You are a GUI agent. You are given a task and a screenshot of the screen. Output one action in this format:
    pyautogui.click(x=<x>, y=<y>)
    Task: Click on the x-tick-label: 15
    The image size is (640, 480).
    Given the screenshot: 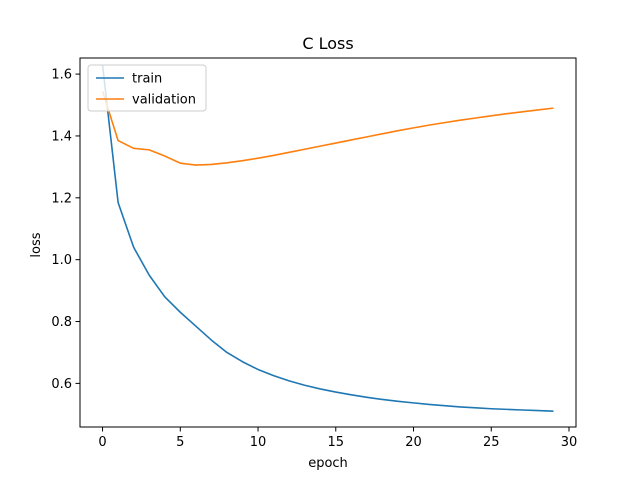 What is the action you would take?
    pyautogui.click(x=336, y=442)
    